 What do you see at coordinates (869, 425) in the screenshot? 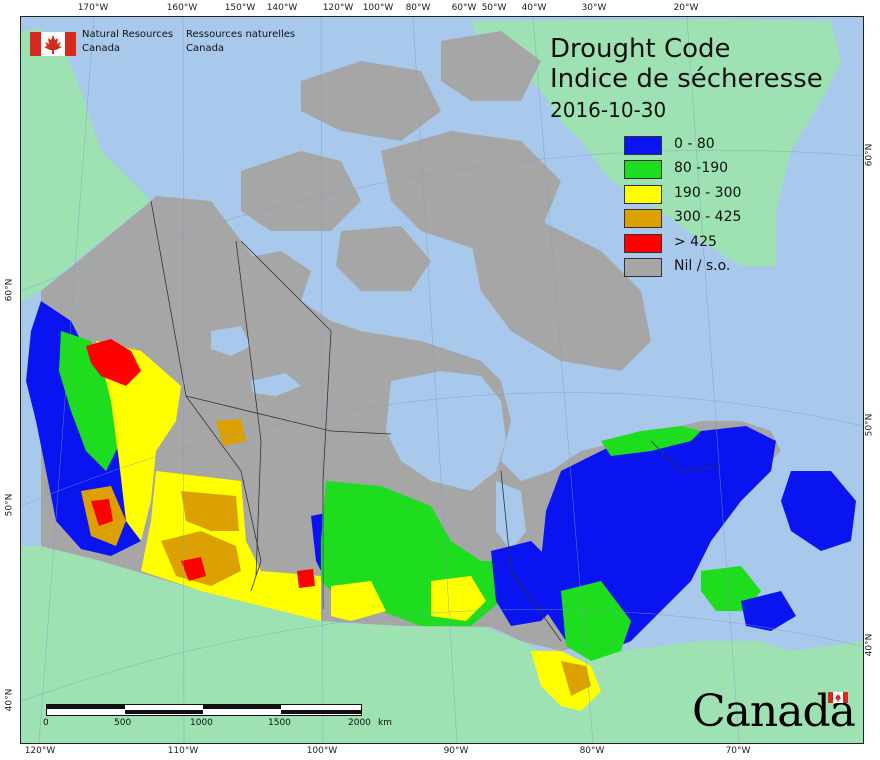
I see `tick-right-50n: 50°N` at bounding box center [869, 425].